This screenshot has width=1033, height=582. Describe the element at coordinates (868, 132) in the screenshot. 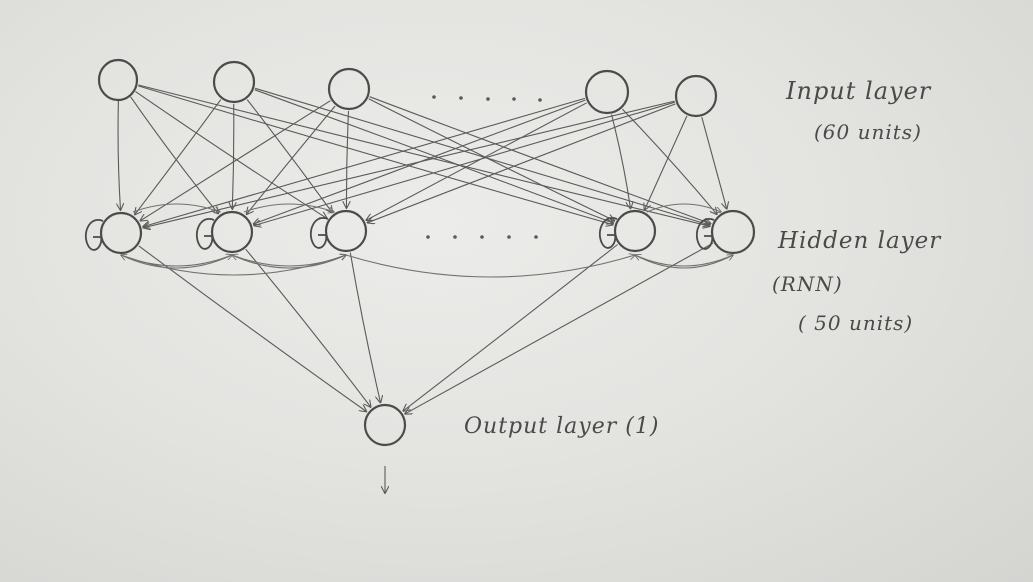

I see `input-layer-units: (60 units)` at that location.